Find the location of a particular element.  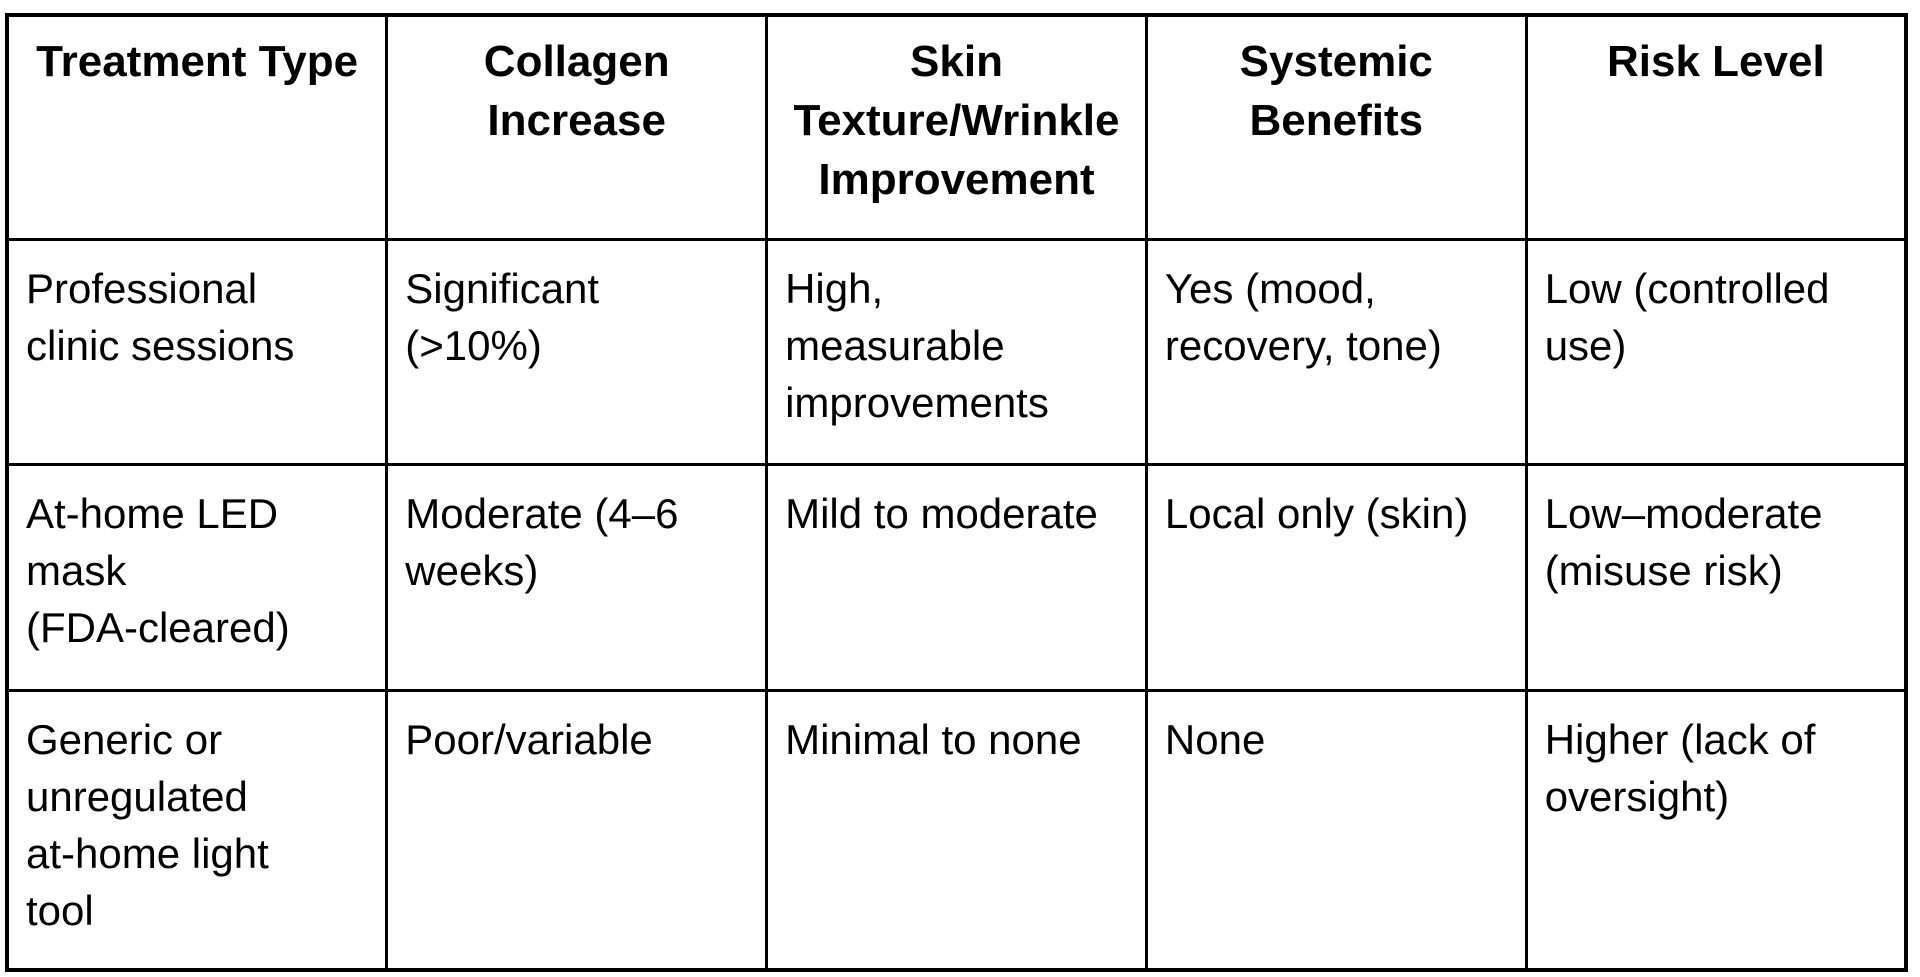

table-cell: Yes (mood, recovery, tone) is located at coordinates (1336, 351).